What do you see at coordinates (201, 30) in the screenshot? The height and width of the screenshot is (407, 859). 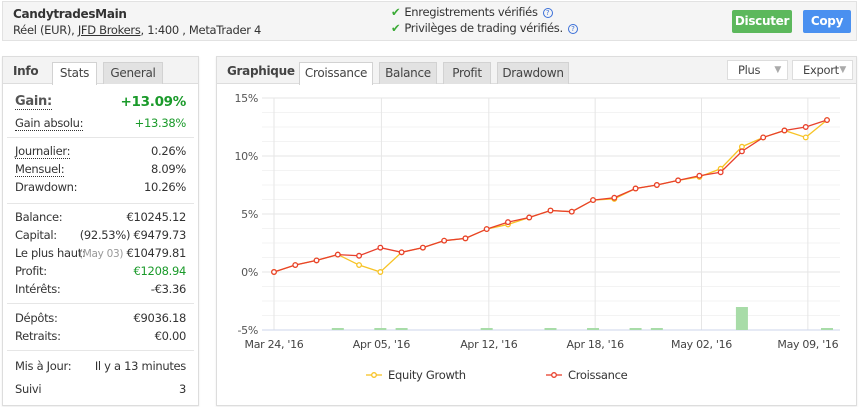 I see `leverage-platform: , 1:400 , MetaTrader 4` at bounding box center [201, 30].